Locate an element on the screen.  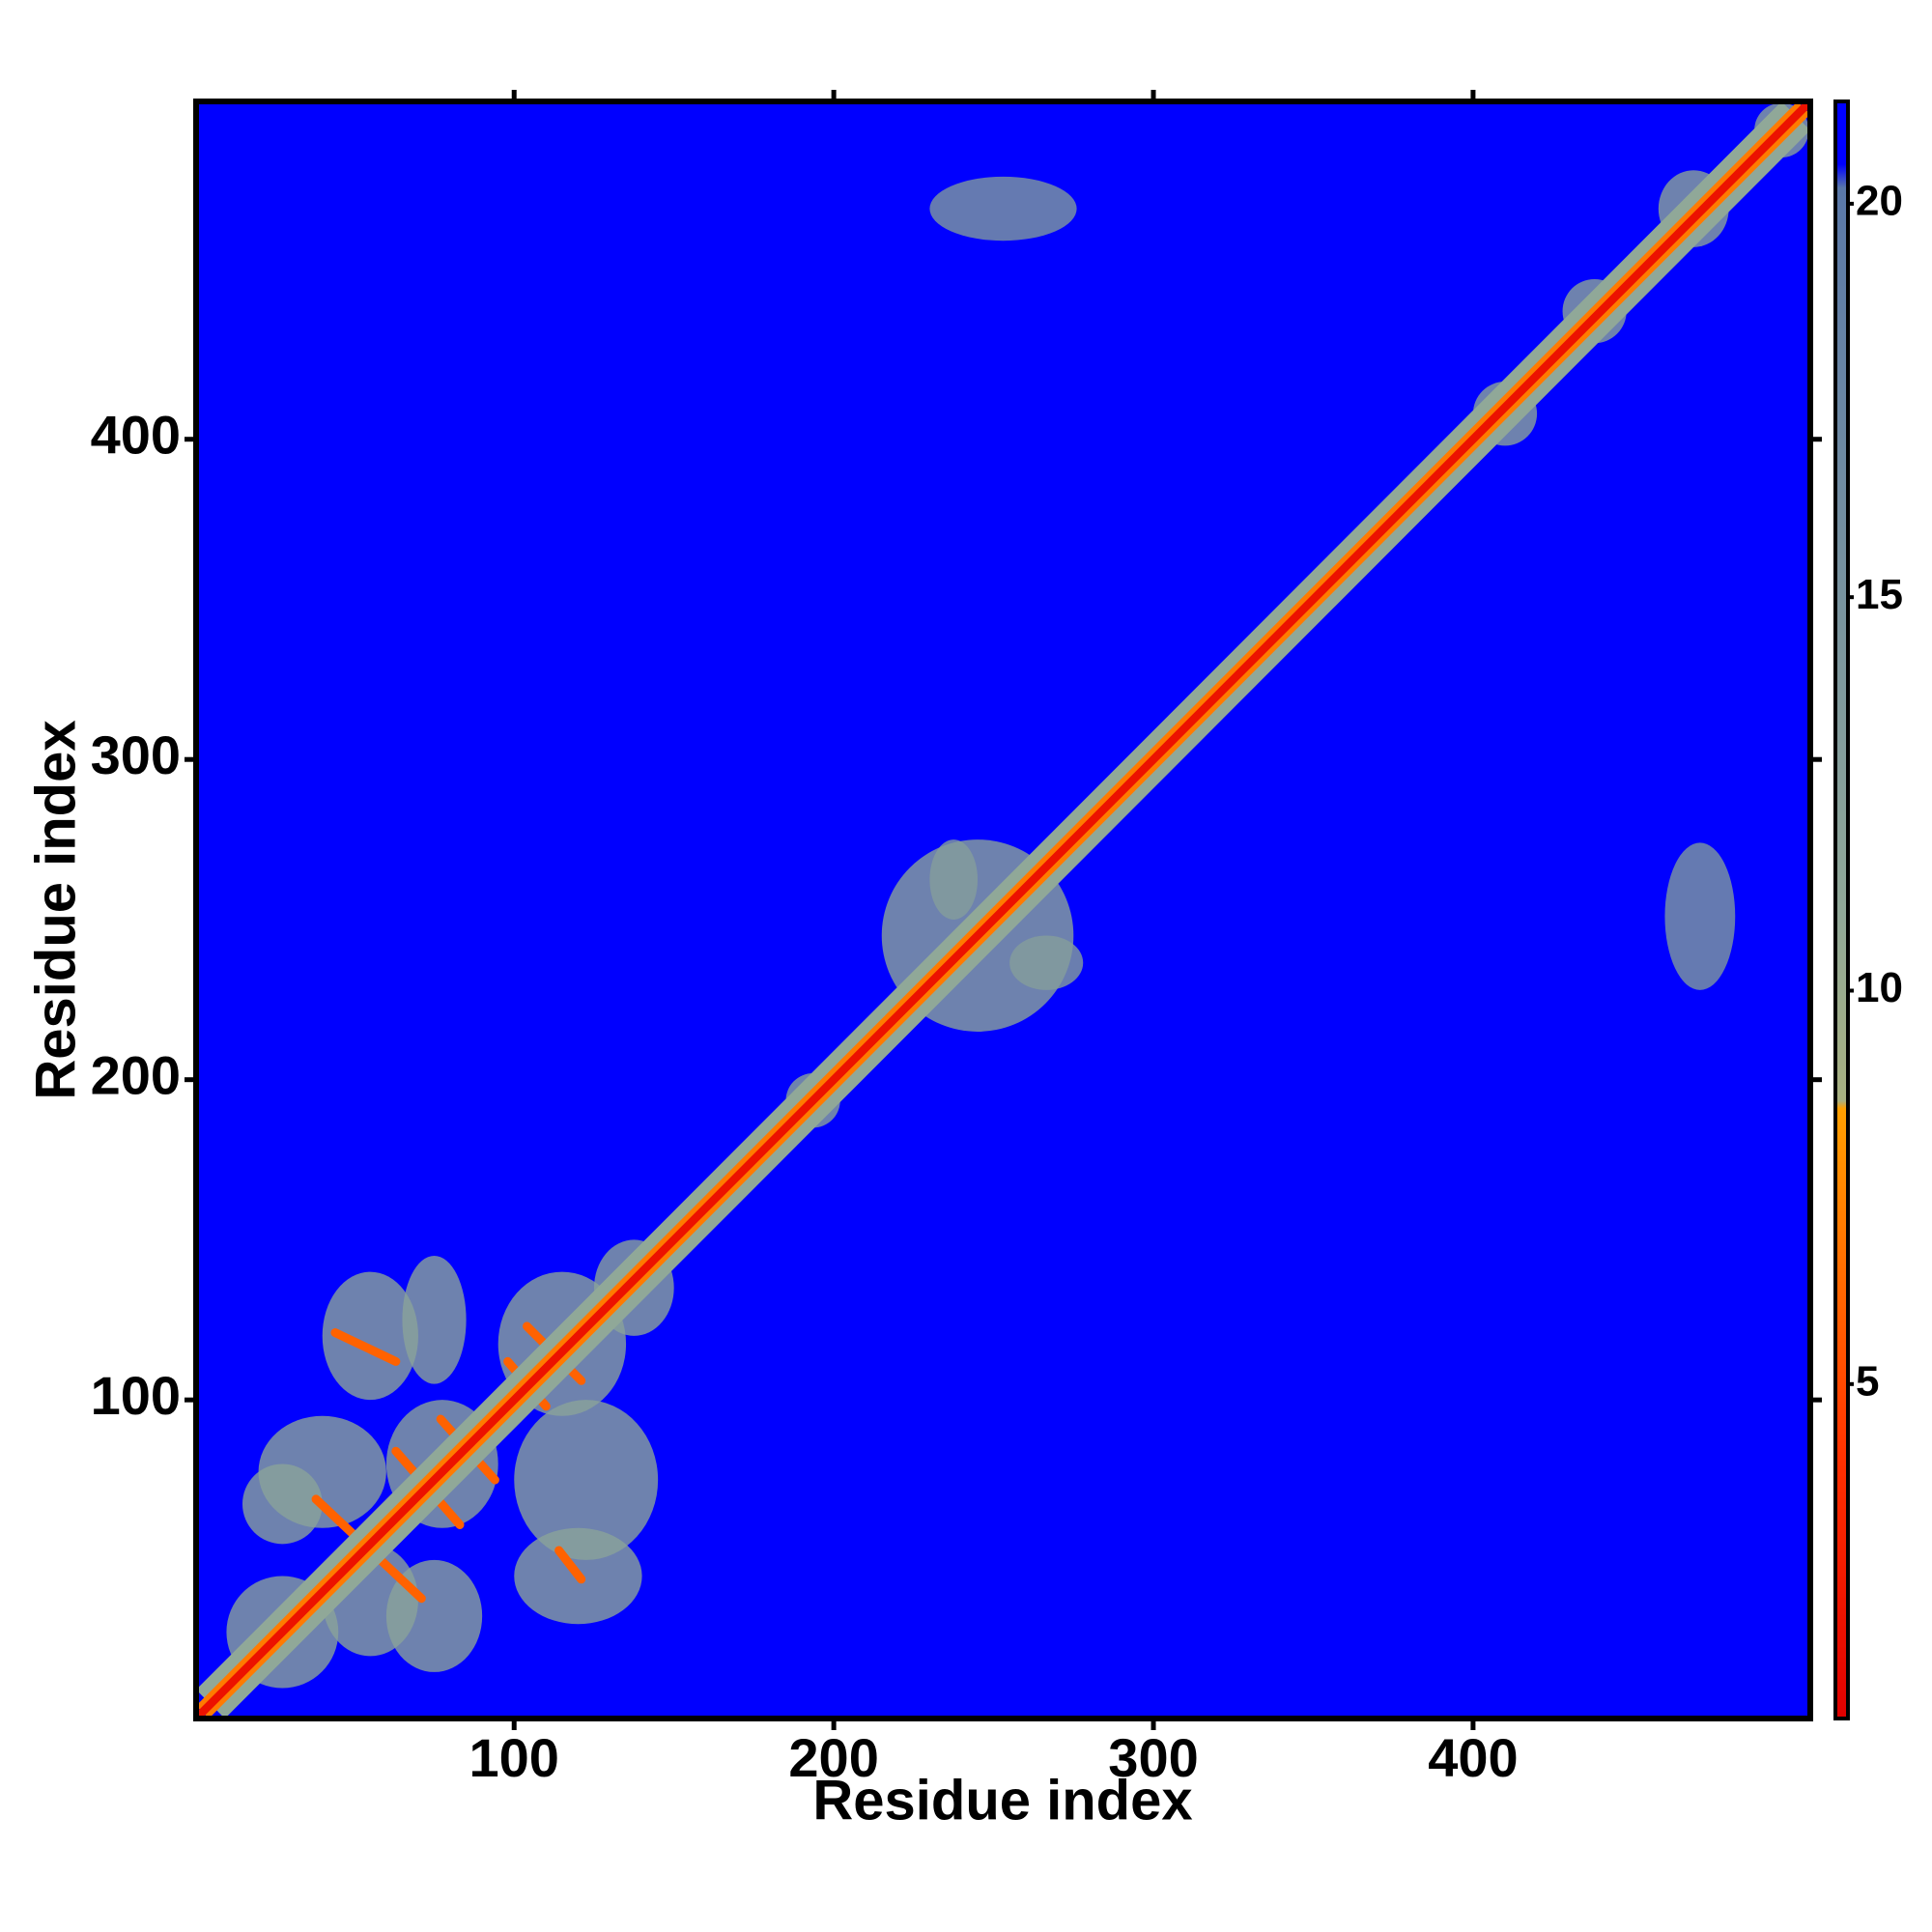
y-tick-label: 200 is located at coordinates (136, 1074).